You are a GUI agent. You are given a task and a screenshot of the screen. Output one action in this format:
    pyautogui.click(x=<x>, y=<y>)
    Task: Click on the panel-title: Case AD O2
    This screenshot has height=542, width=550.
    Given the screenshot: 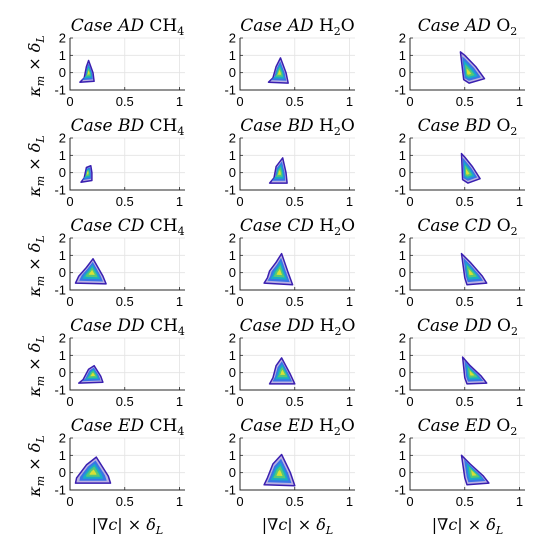 What is the action you would take?
    pyautogui.click(x=468, y=27)
    